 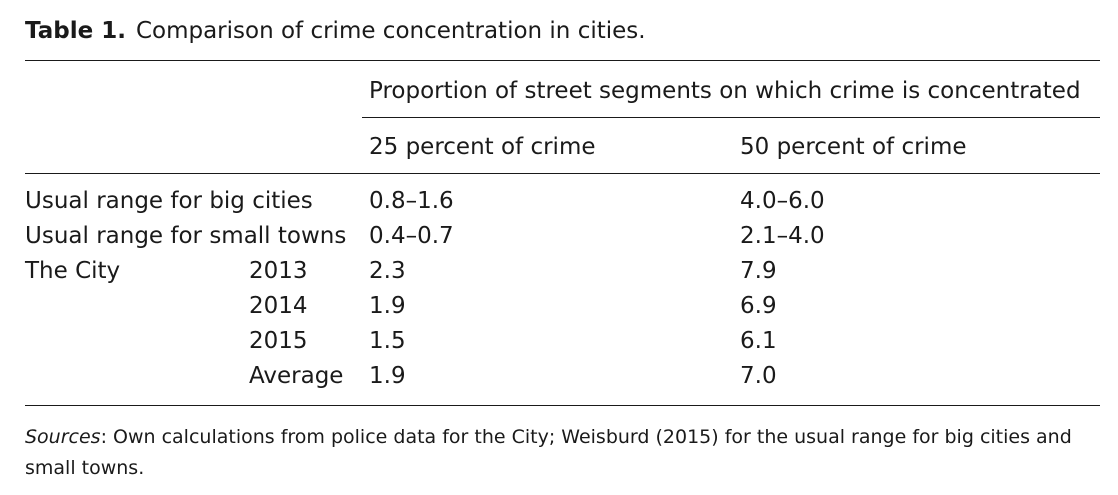 What do you see at coordinates (562, 60) in the screenshot?
I see `top-rule` at bounding box center [562, 60].